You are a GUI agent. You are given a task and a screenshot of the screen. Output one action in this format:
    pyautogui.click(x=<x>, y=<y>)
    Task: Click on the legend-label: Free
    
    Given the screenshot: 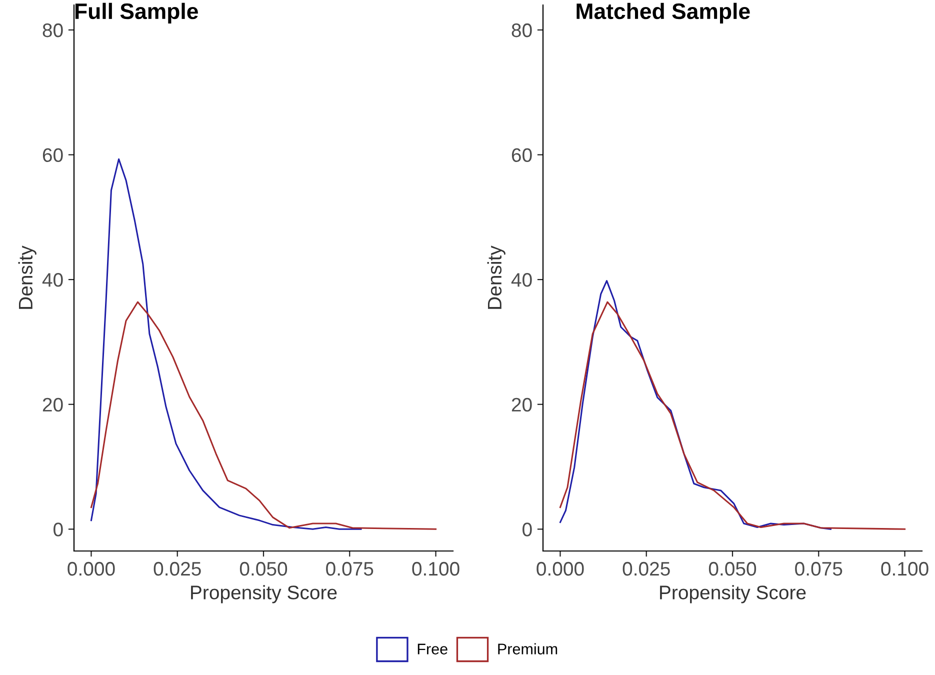 What is the action you would take?
    pyautogui.click(x=433, y=649)
    